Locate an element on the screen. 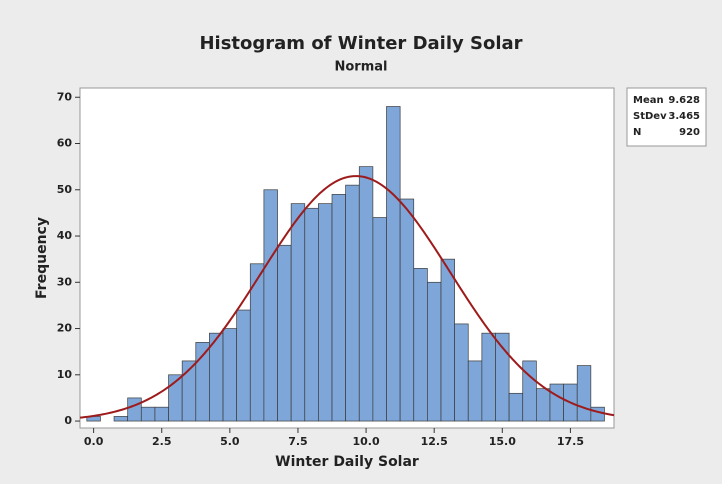  x-tick-label: 2.5 is located at coordinates (162, 441).